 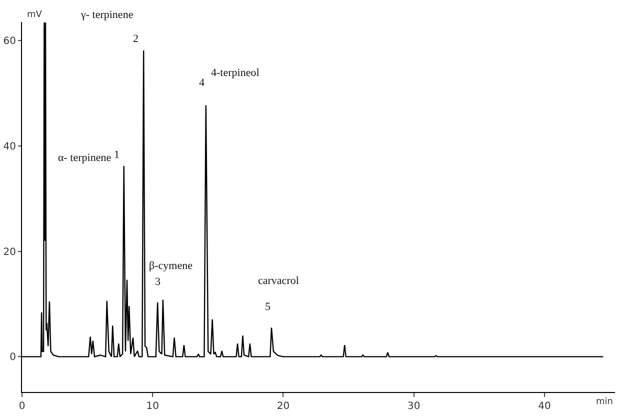 What do you see at coordinates (9, 146) in the screenshot?
I see `y-tick-label: 40` at bounding box center [9, 146].